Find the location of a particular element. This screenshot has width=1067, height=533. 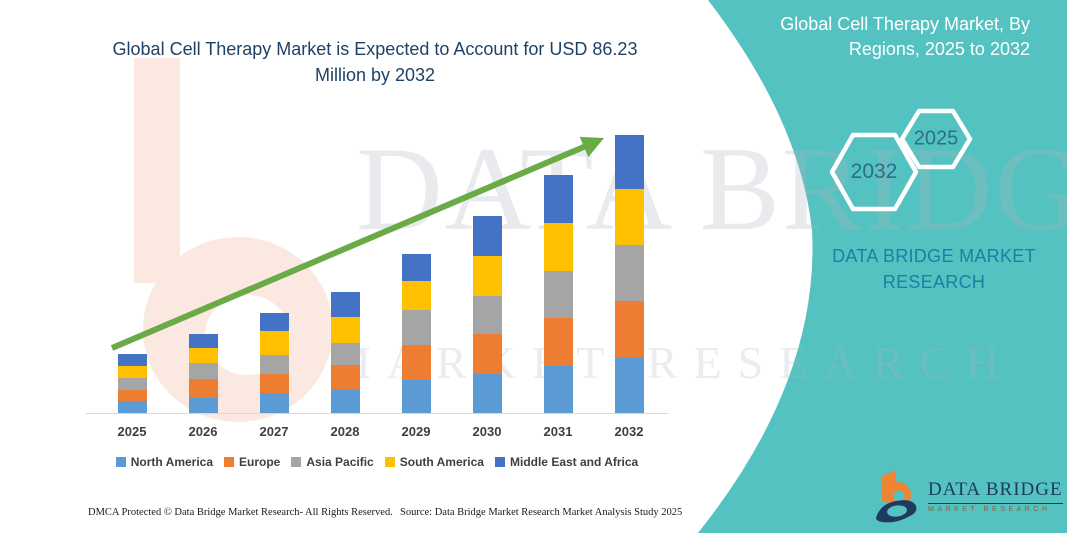

legend-item-south-america: South America is located at coordinates (434, 462).